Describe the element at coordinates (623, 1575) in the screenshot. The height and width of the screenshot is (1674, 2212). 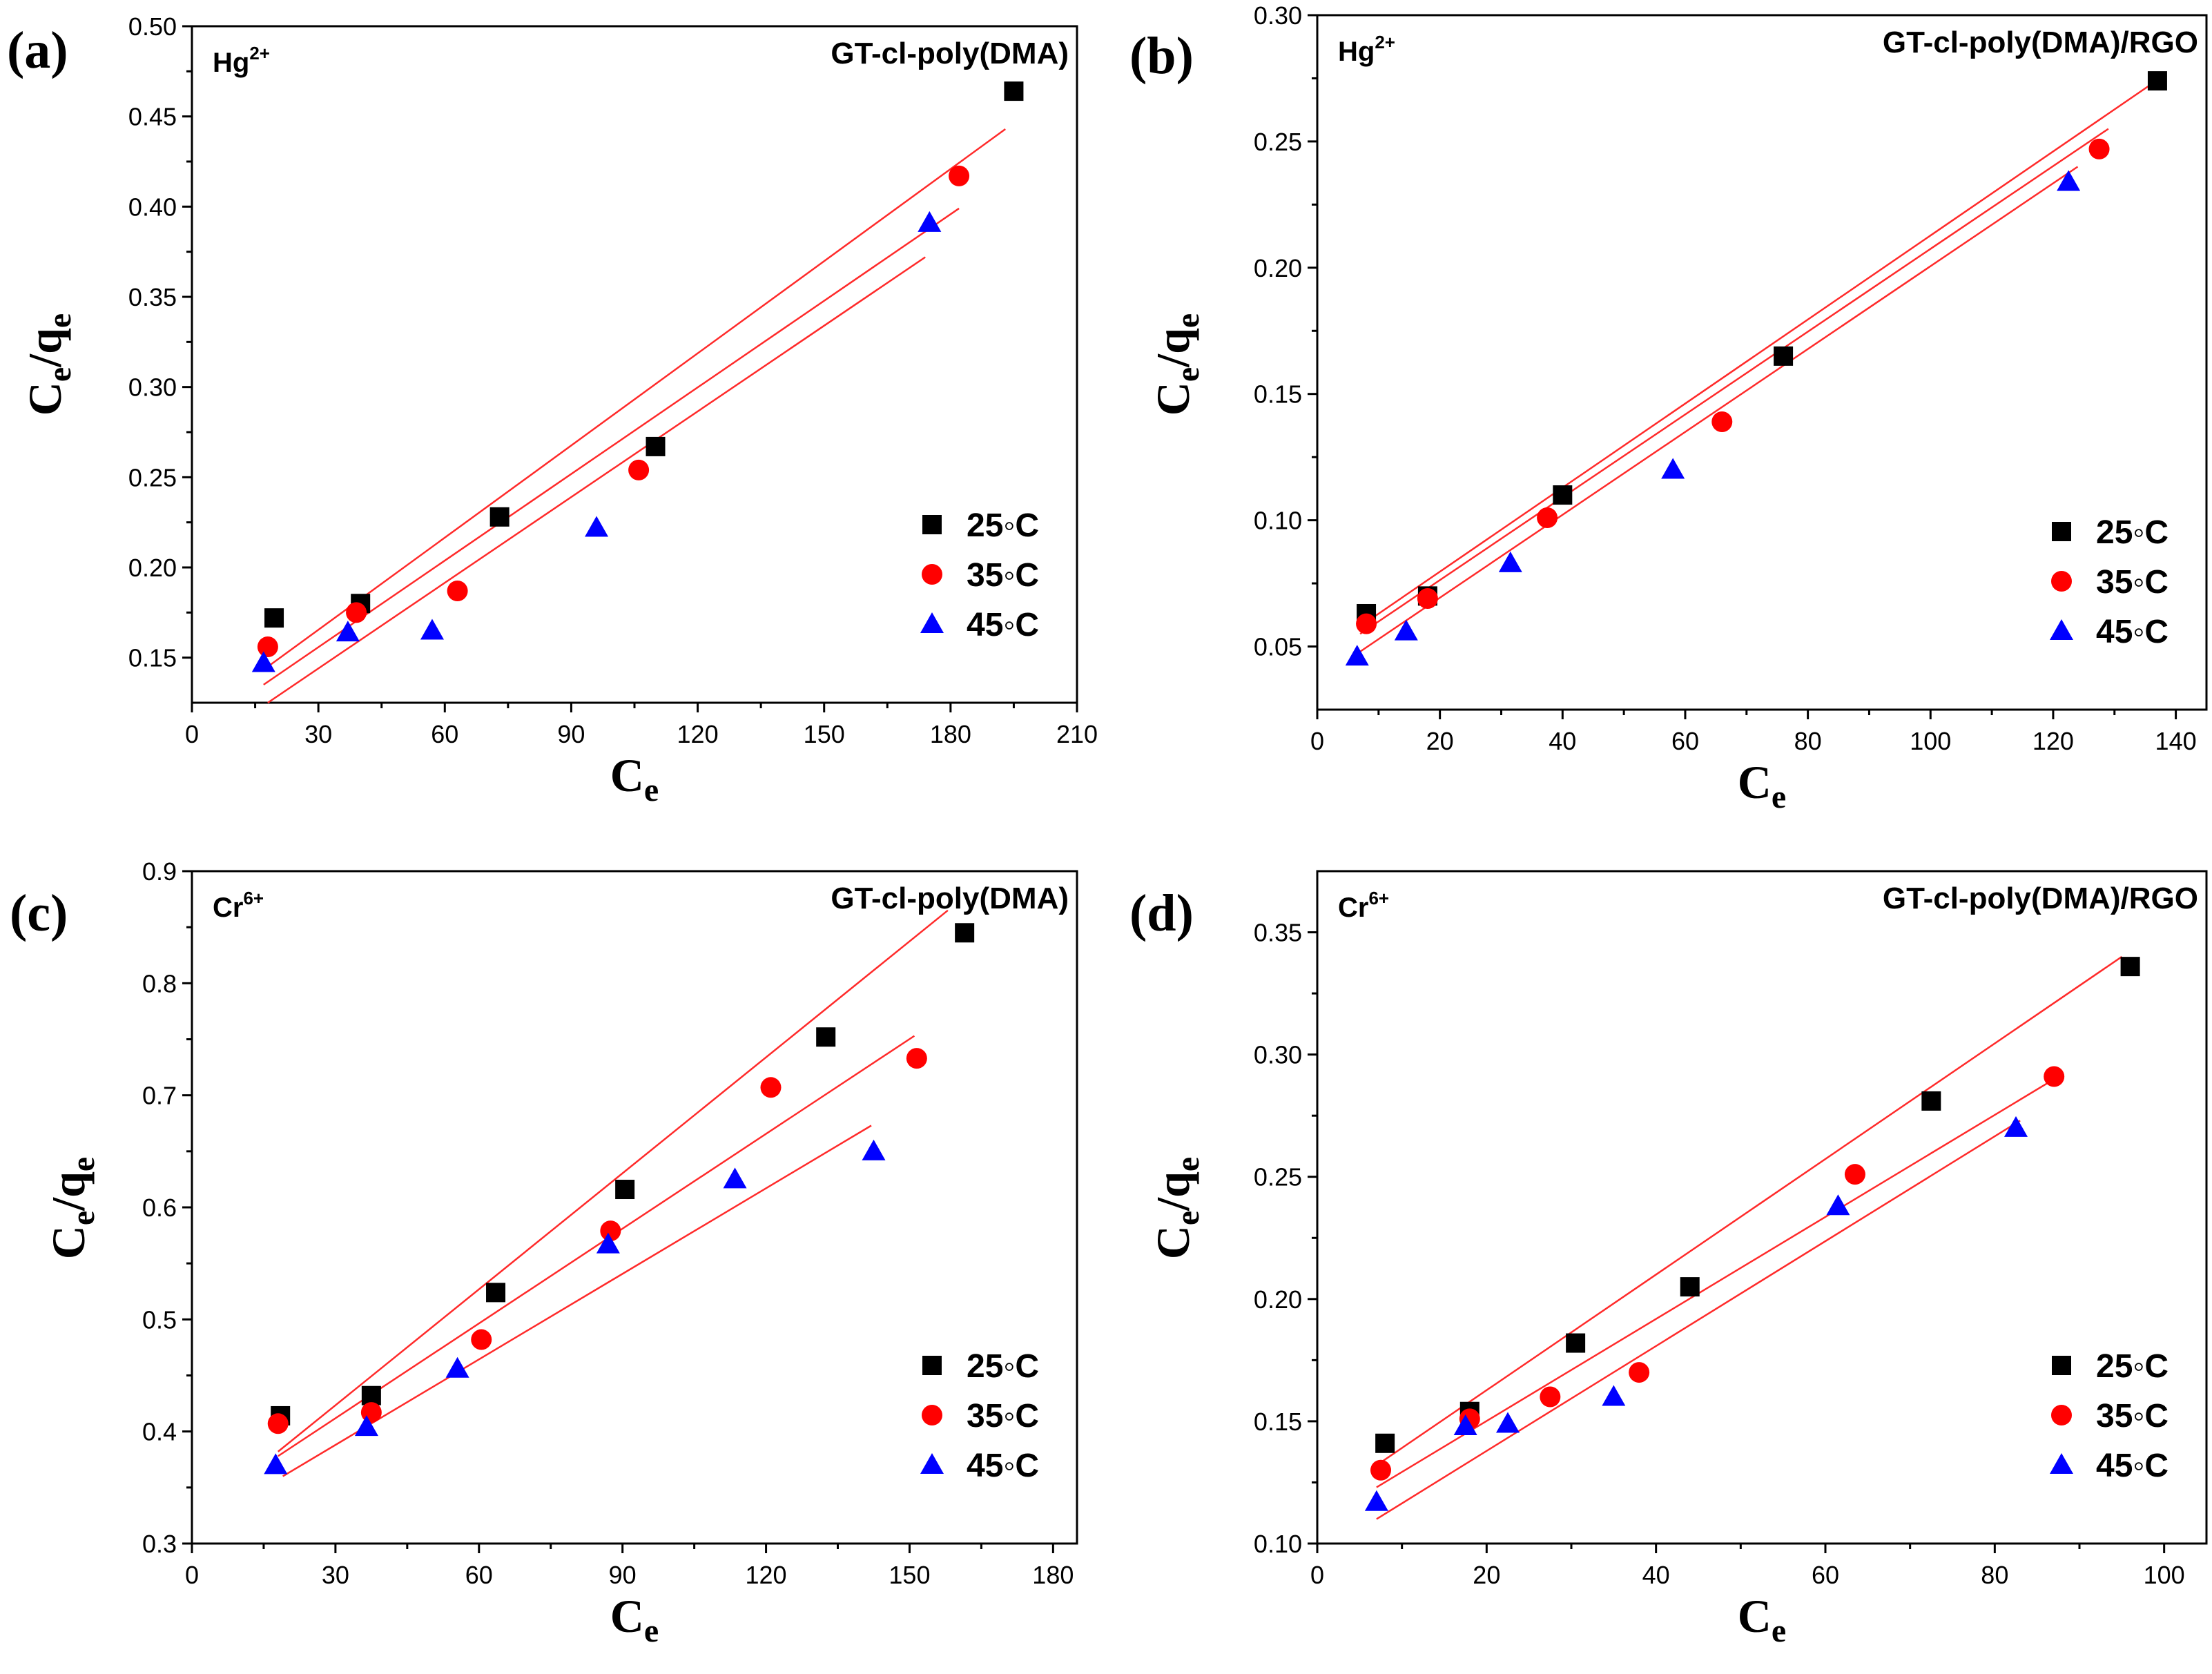
I see `x-tick-label: 90` at that location.